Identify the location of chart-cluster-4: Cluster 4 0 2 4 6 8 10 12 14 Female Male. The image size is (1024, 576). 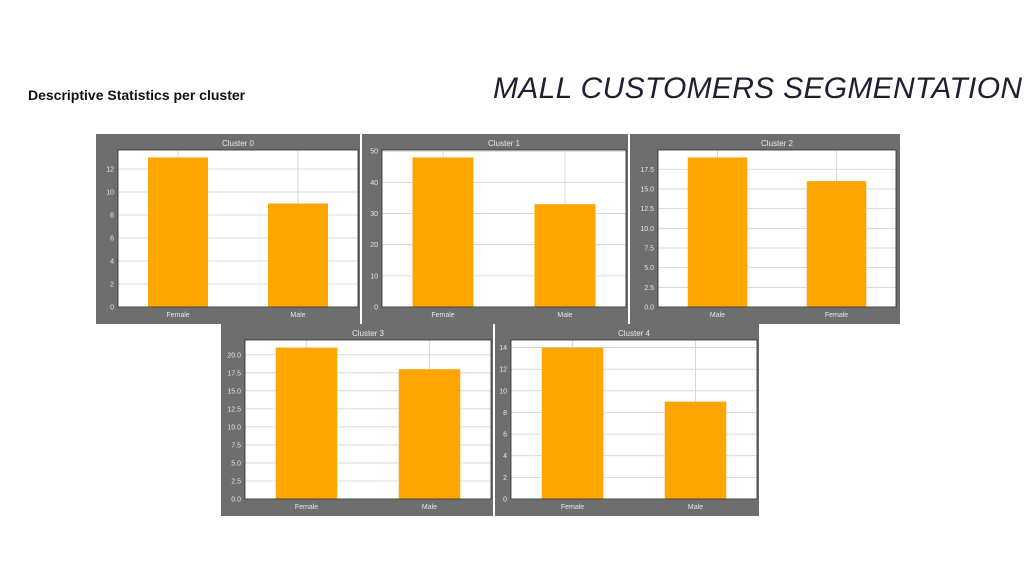
(628, 420).